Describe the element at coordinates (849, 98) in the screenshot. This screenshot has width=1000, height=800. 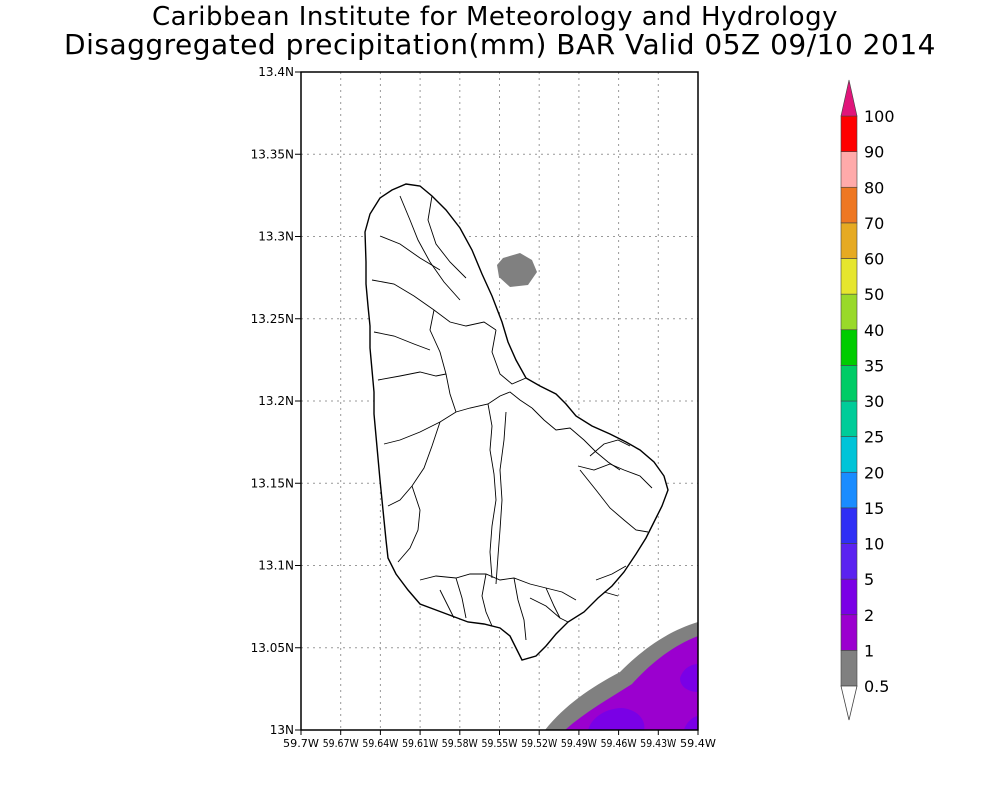
I see `colorbar-top-arrow` at that location.